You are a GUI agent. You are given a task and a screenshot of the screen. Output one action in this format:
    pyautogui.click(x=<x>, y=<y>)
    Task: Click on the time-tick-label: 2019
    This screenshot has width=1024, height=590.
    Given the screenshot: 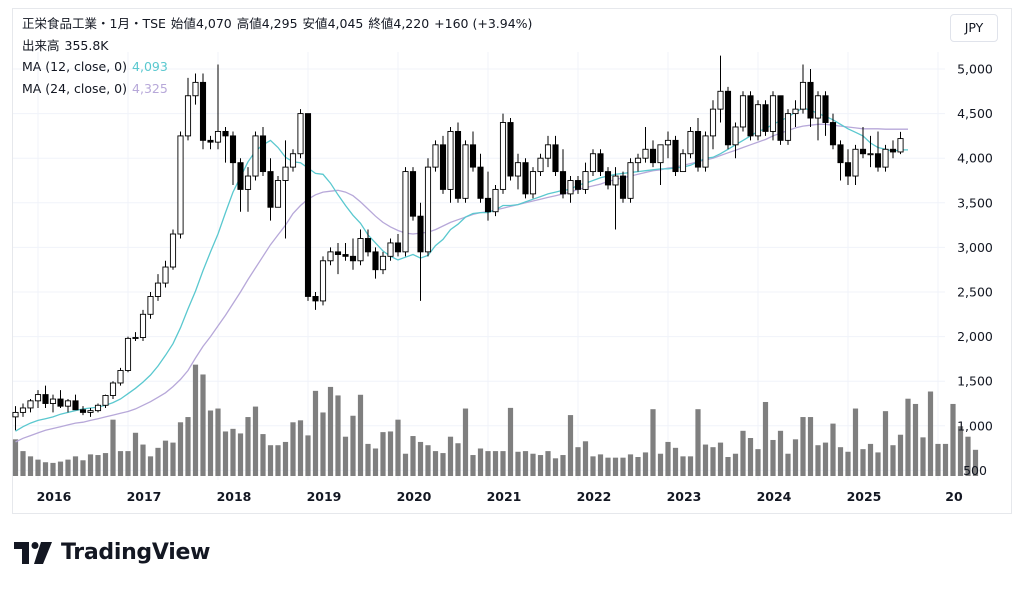 What is the action you would take?
    pyautogui.click(x=324, y=496)
    